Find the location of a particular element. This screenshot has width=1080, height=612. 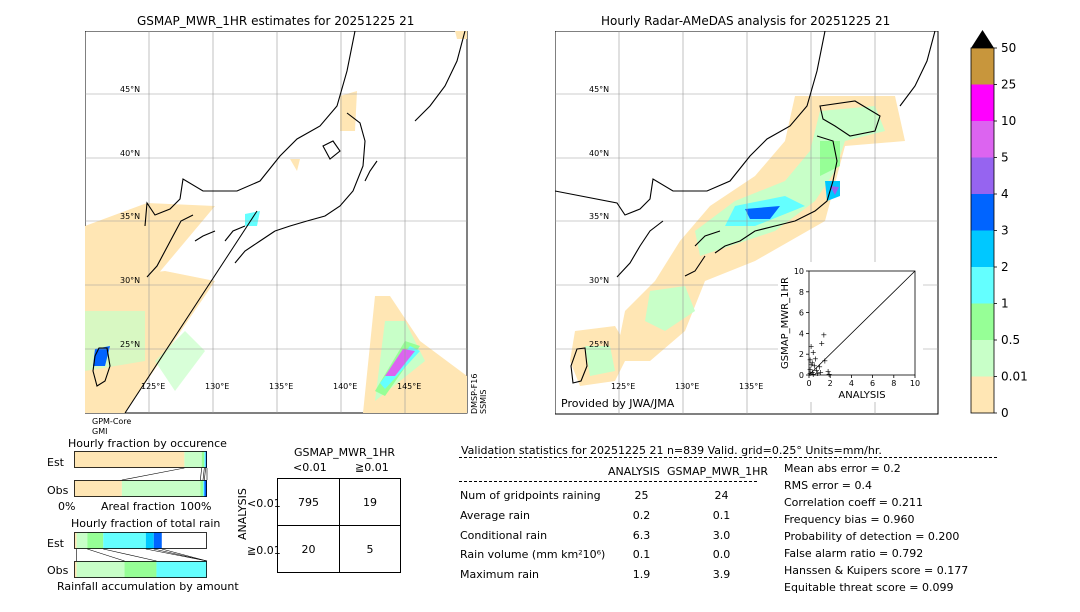

contingency-row-label: ANALYSIS is located at coordinates (242, 514).